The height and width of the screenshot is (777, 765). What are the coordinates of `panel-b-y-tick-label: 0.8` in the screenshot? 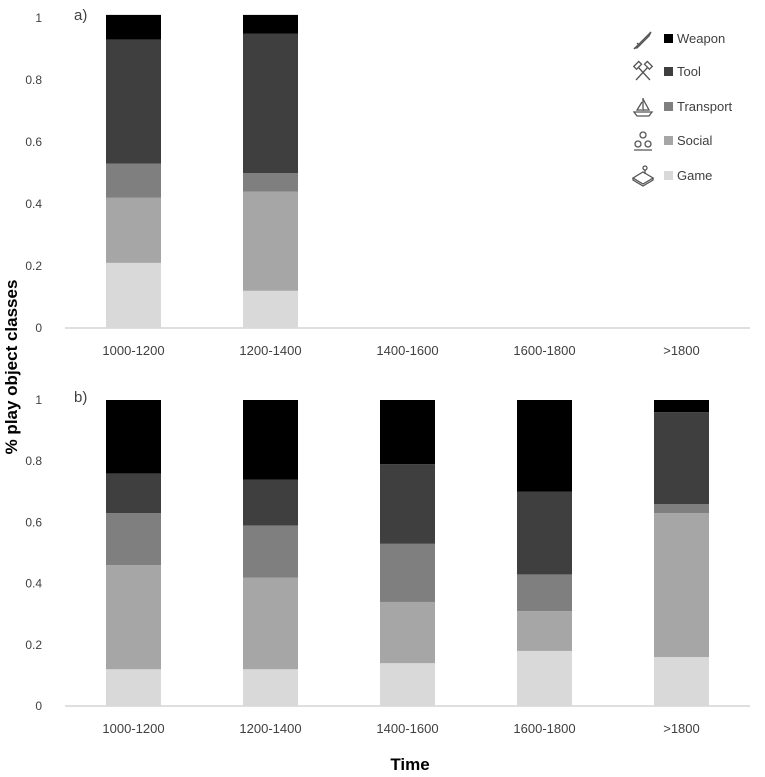 It's located at (33, 461).